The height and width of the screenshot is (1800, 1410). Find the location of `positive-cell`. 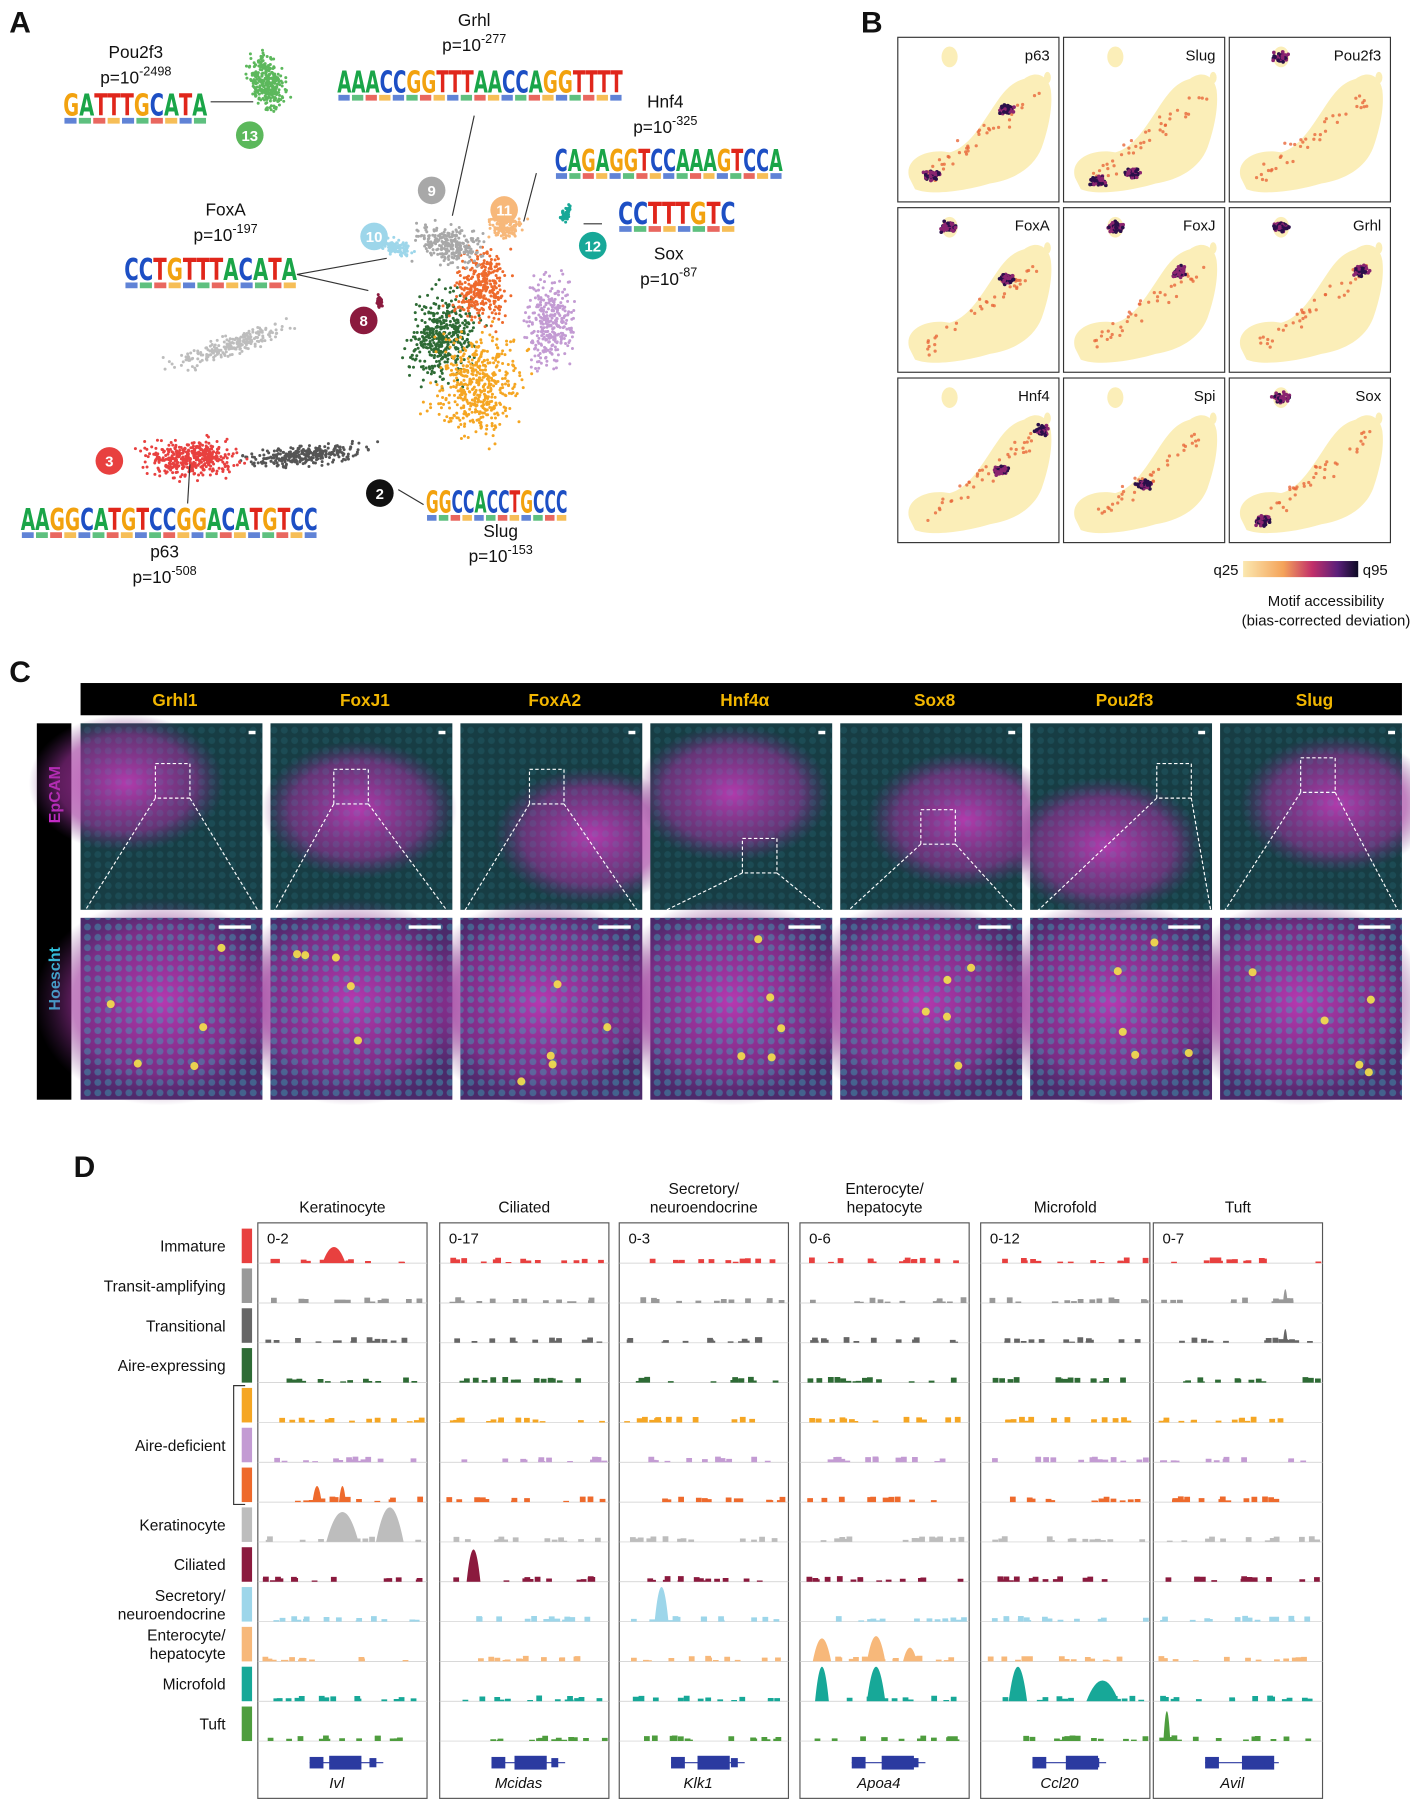

positive-cell is located at coordinates (947, 979).